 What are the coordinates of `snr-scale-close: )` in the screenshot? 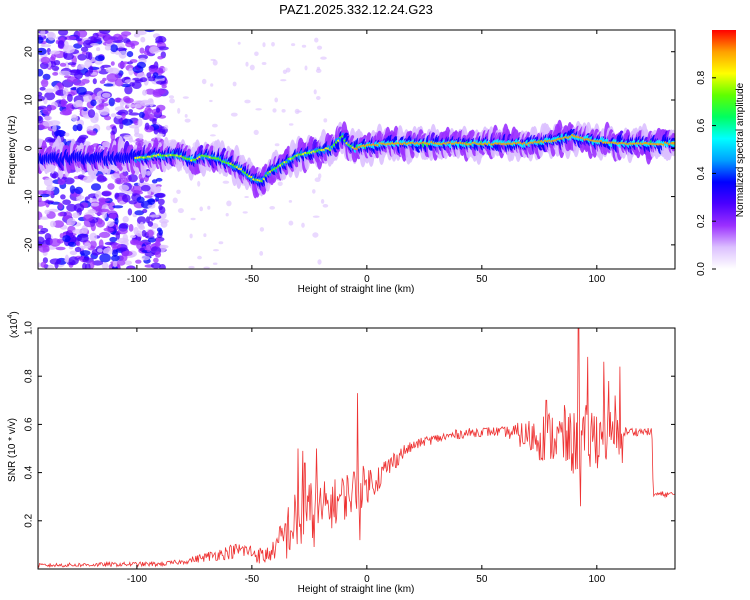 It's located at (14, 312).